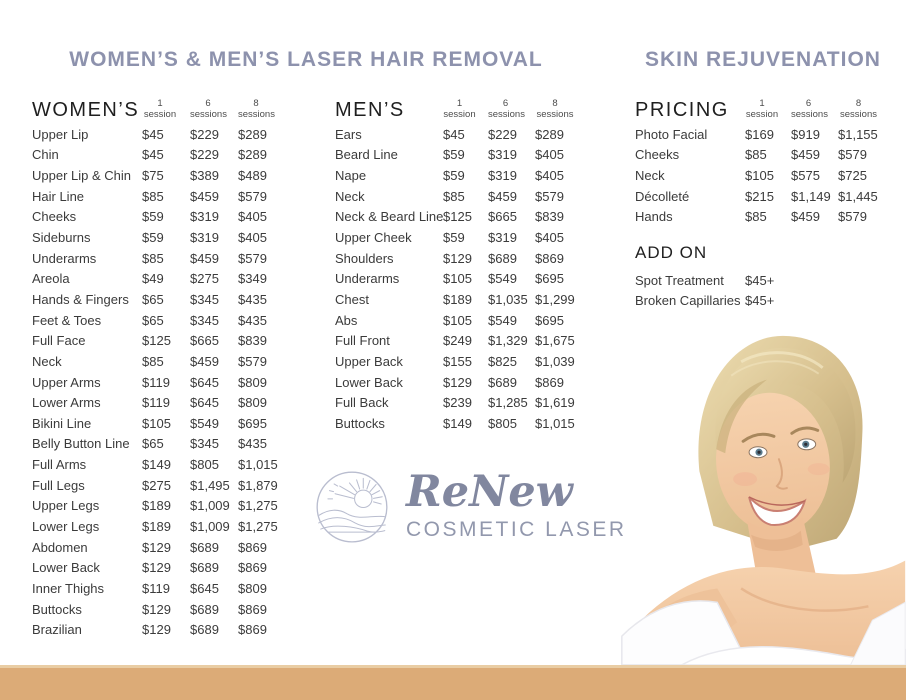  Describe the element at coordinates (671, 252) in the screenshot. I see `add-on-title: ADD ON` at that location.